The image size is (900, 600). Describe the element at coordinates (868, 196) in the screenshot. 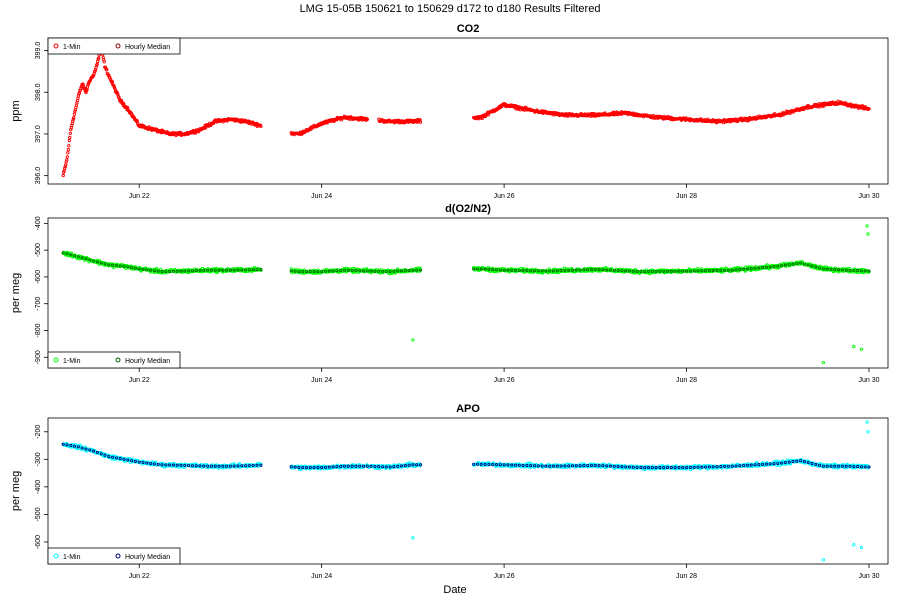

I see `x-tick-label: Jun 30` at that location.